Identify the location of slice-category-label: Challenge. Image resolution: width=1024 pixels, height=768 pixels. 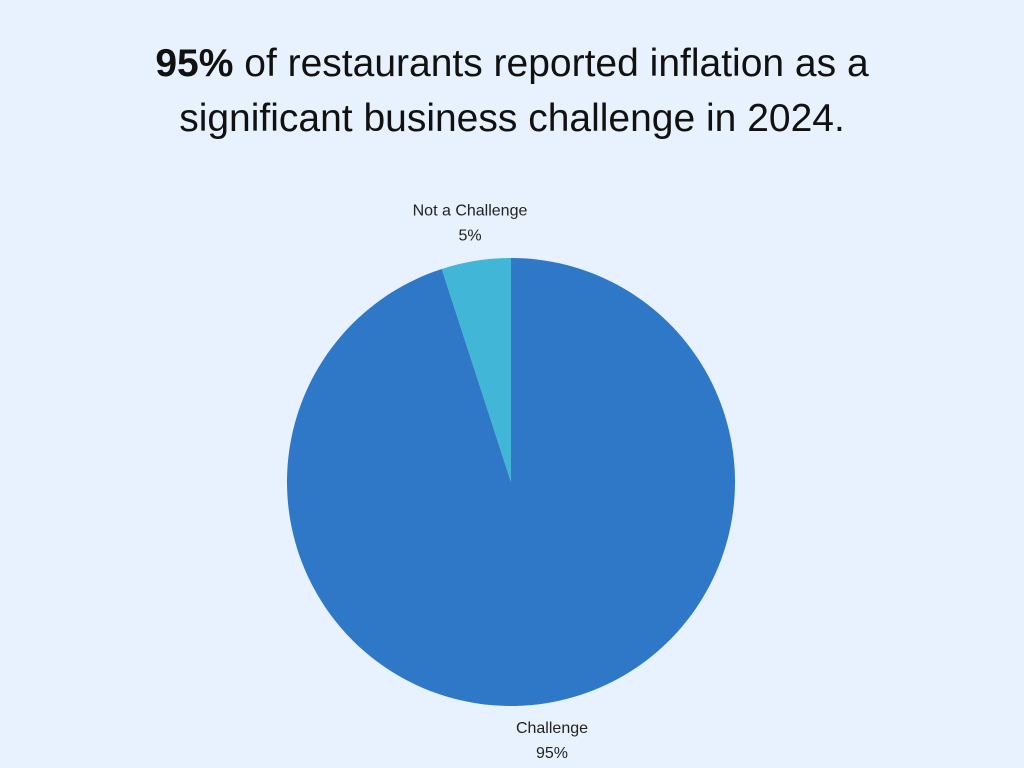
(552, 728).